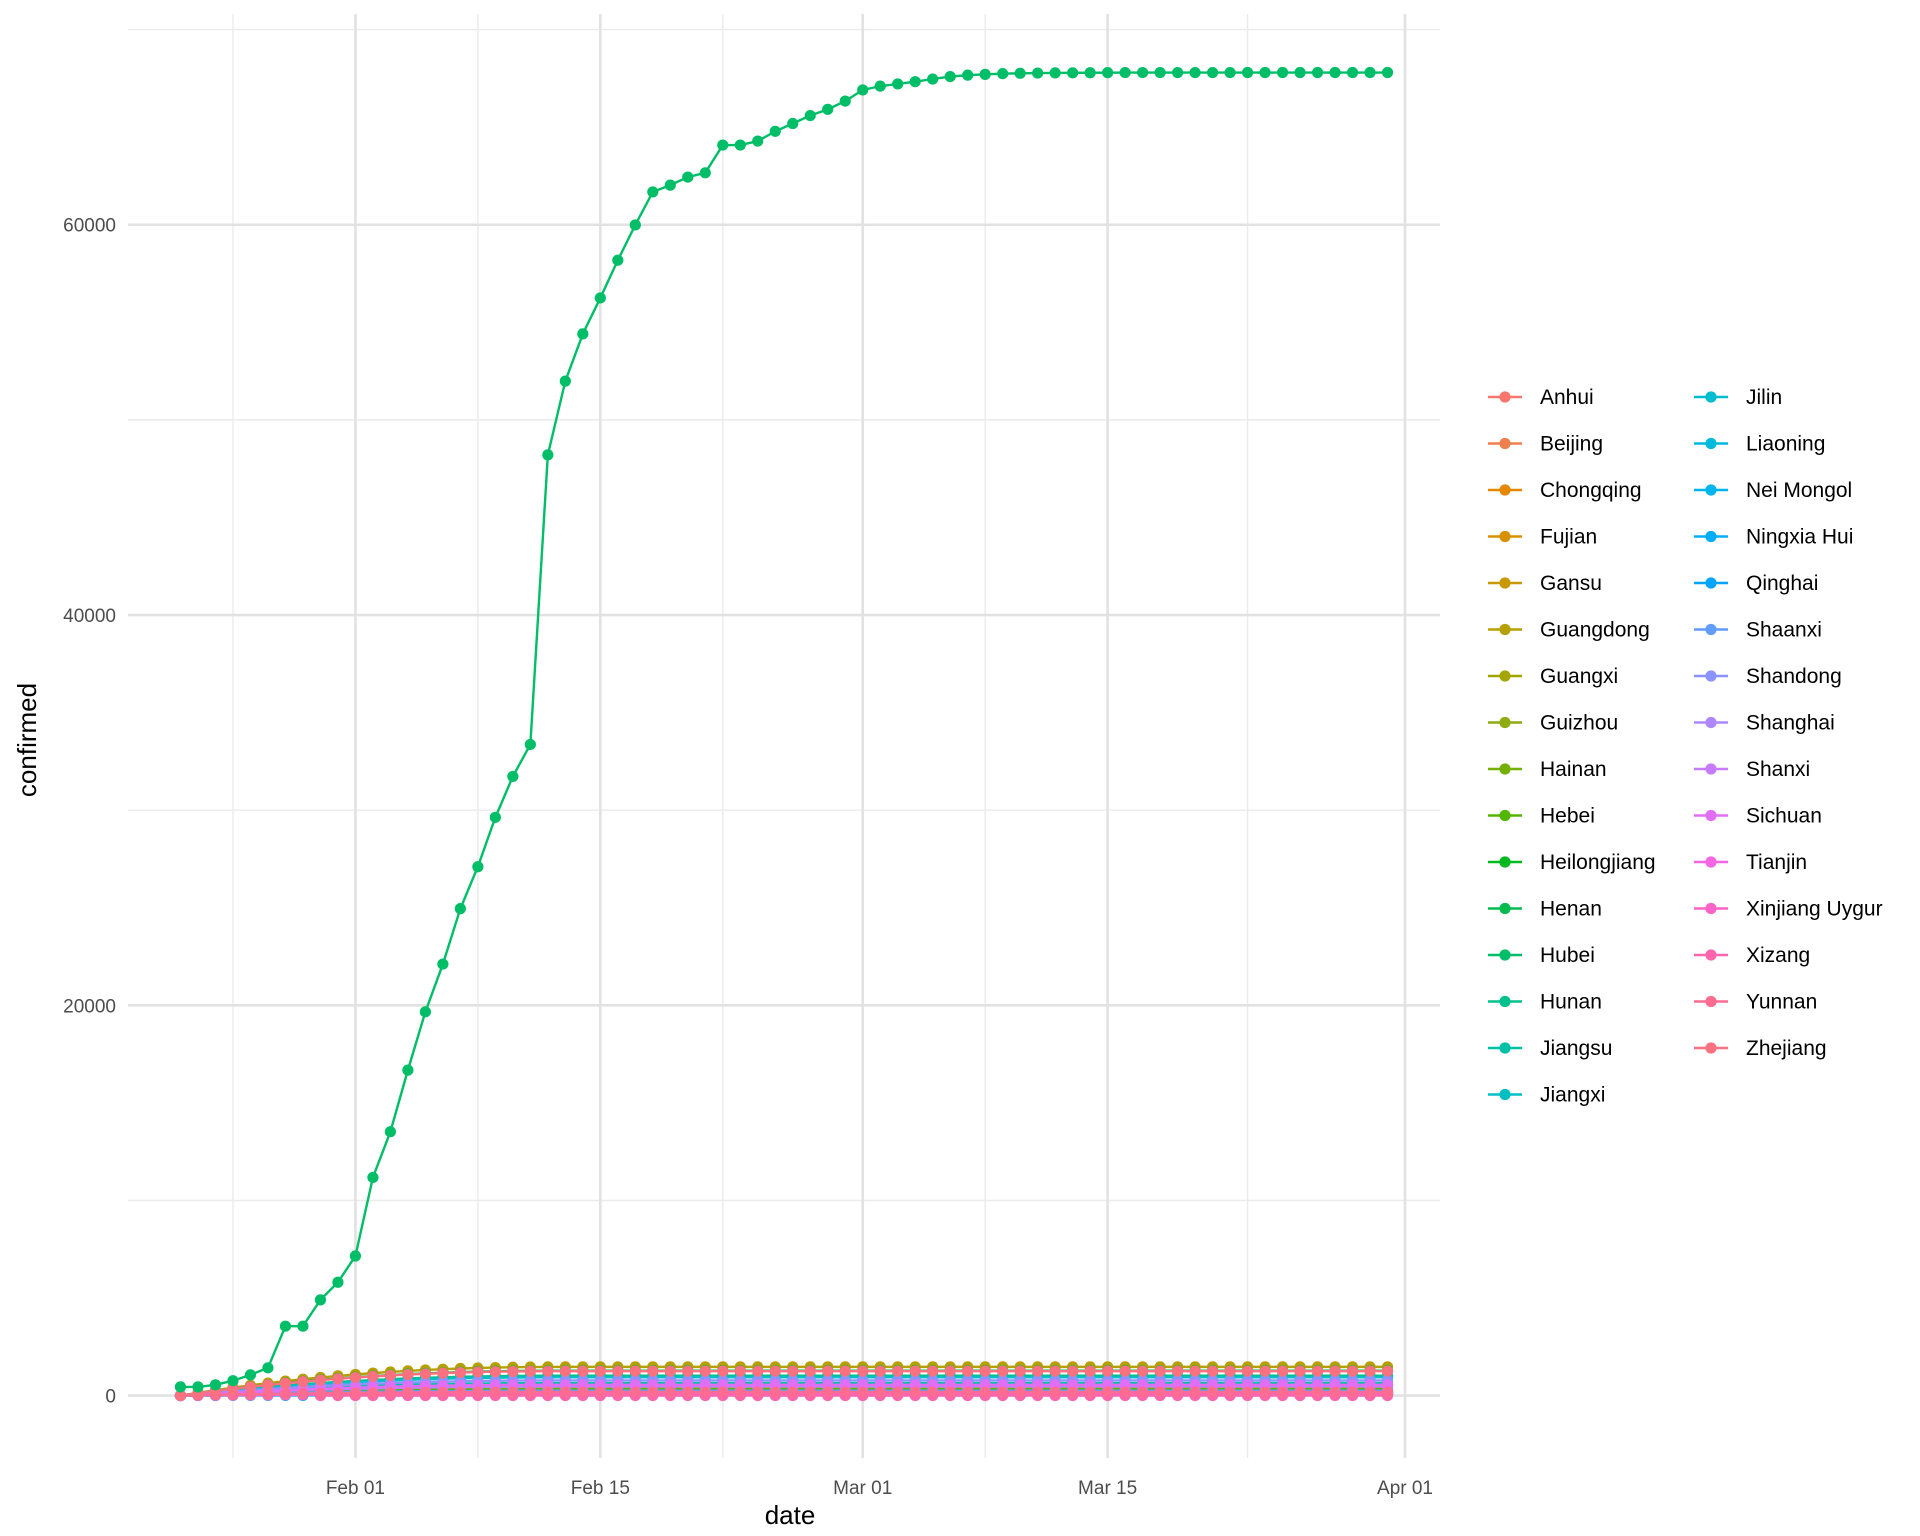 Image resolution: width=1920 pixels, height=1536 pixels. I want to click on legend-item: Liaoning, so click(1759, 444).